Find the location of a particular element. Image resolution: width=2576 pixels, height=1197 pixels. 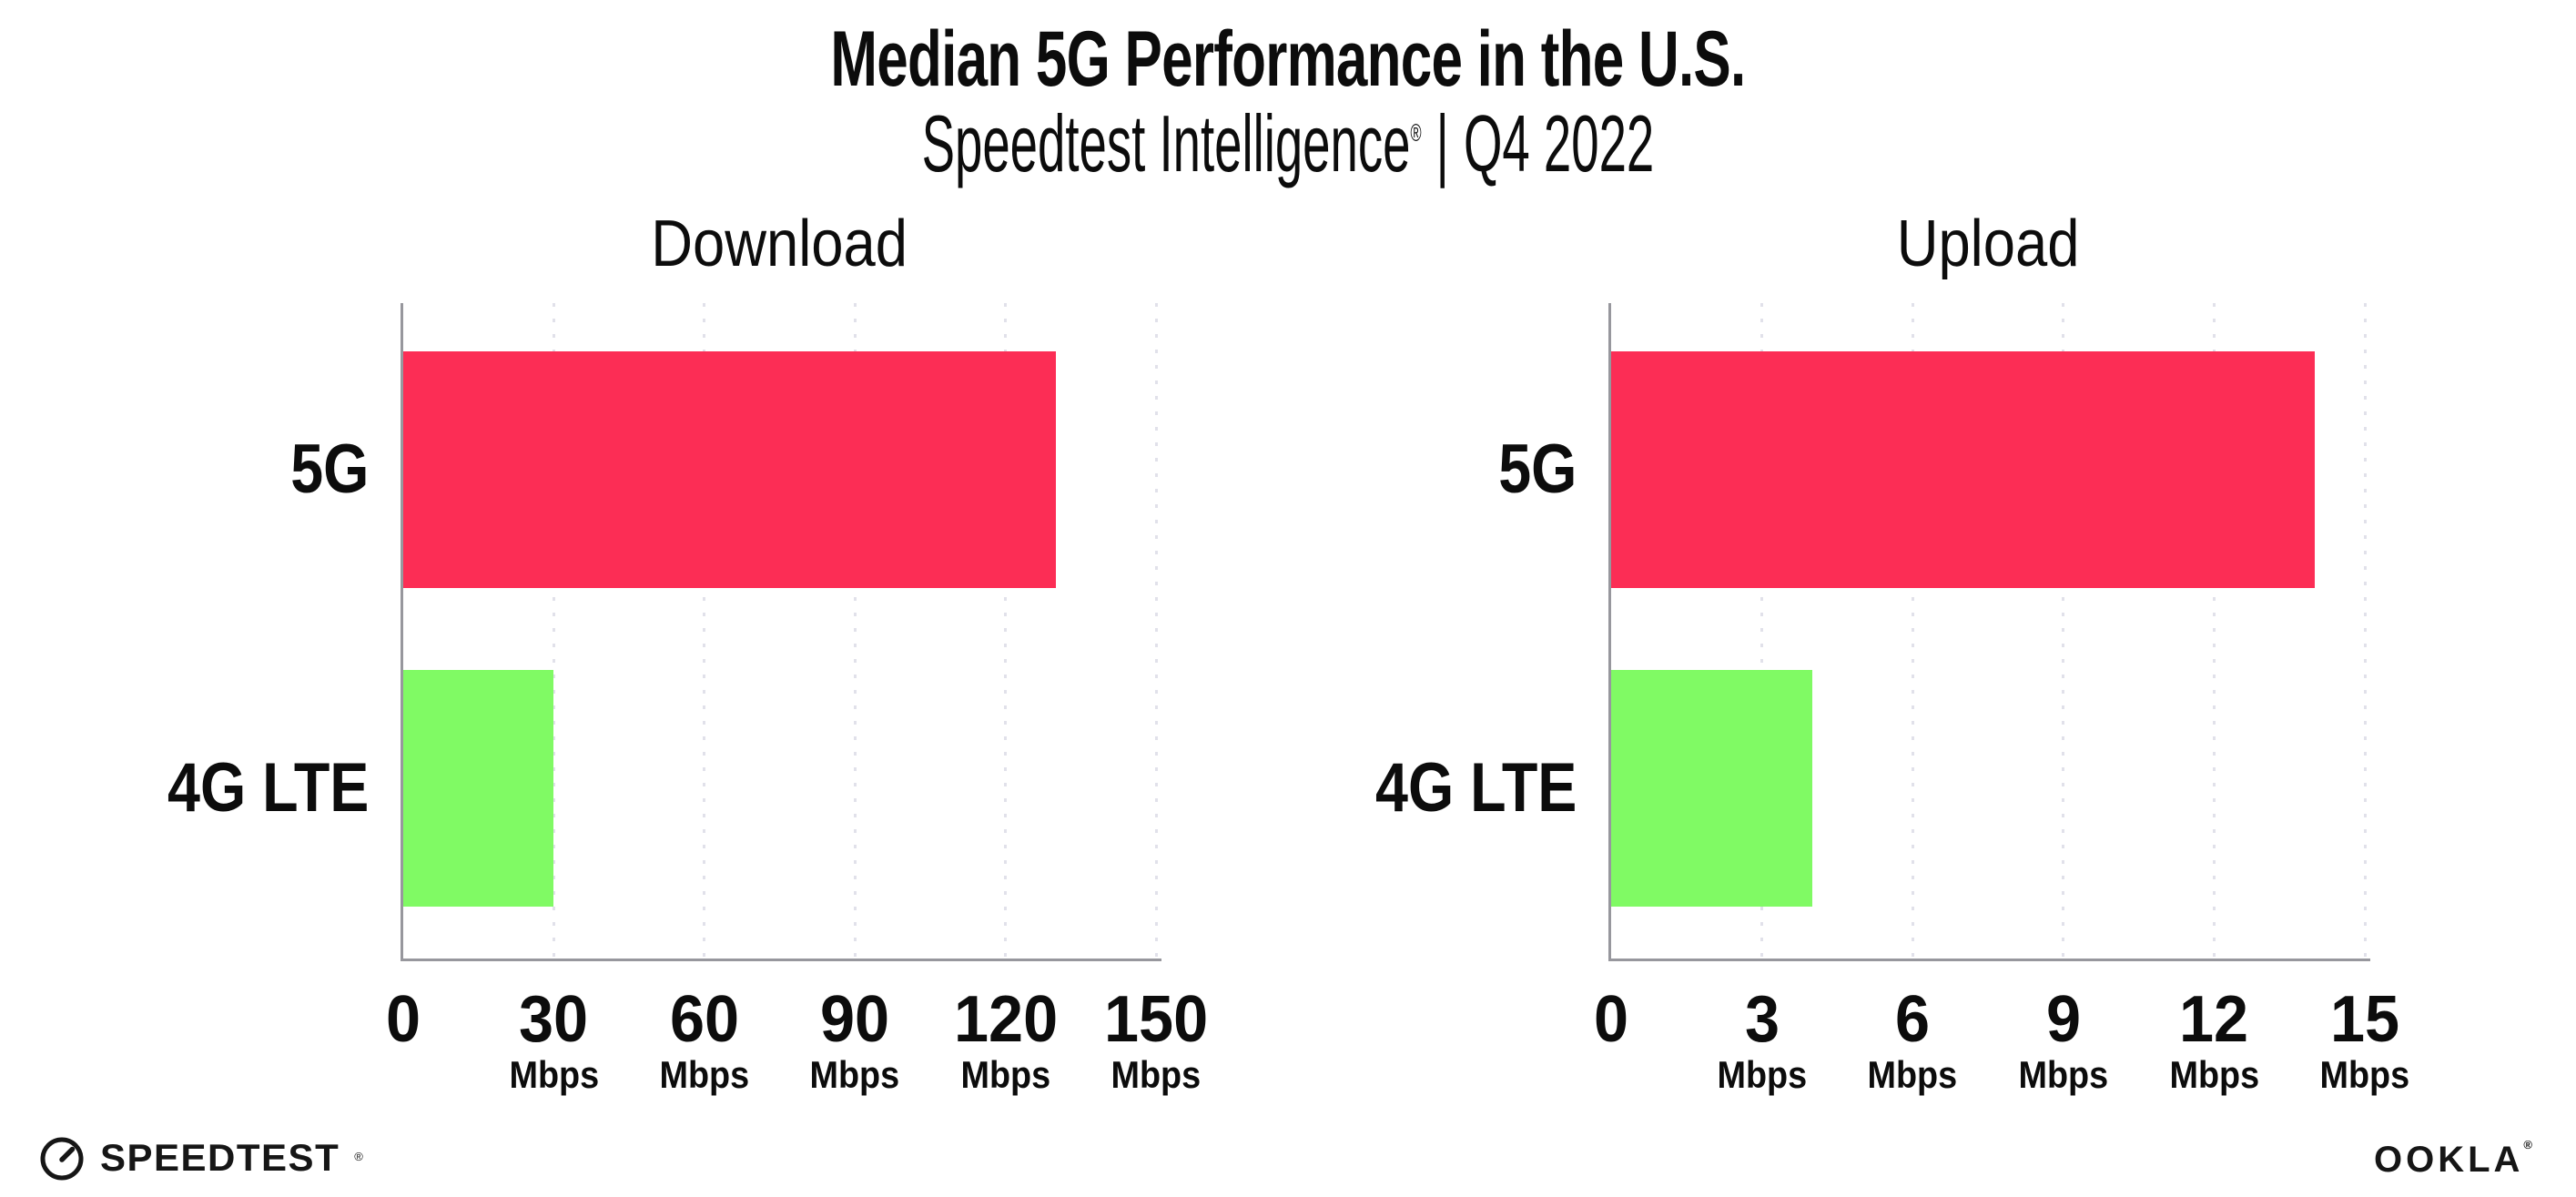

page-subtitle-text: Speedtest Intelligence® | Q4 2022 is located at coordinates (1288, 143).